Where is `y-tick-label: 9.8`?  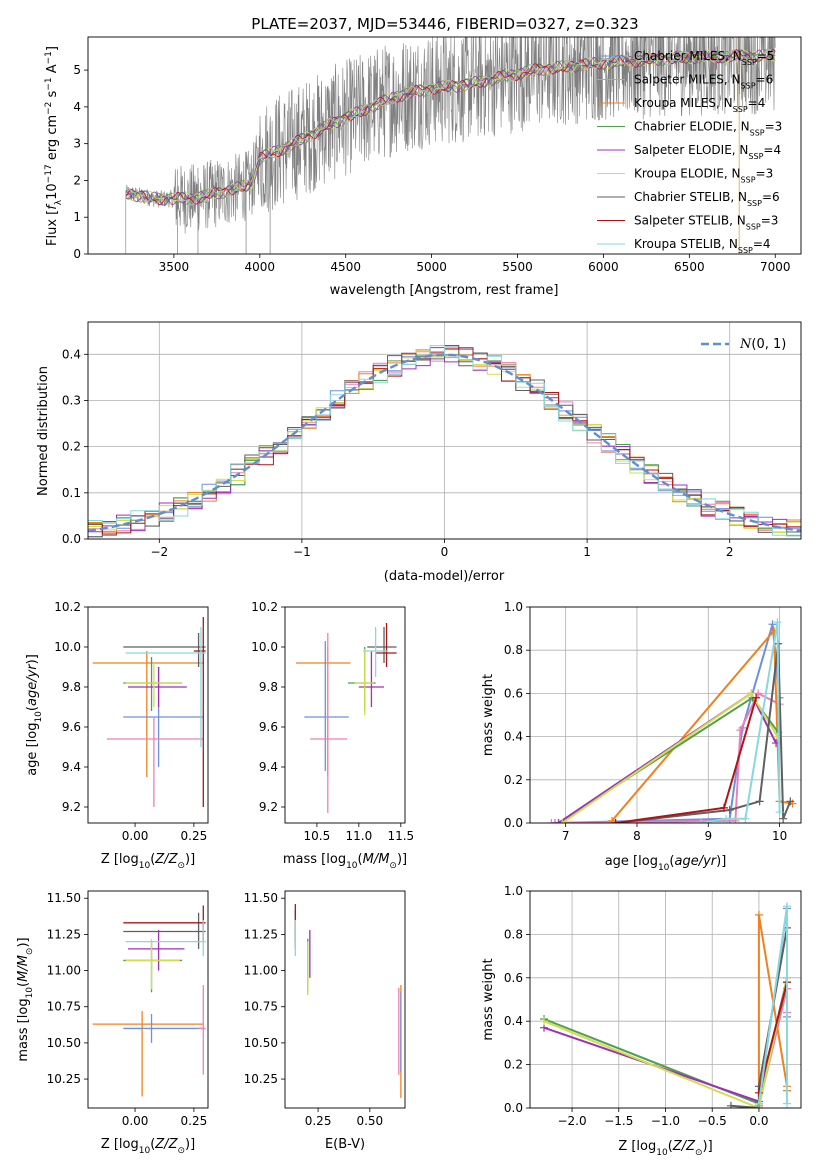 y-tick-label: 9.8 is located at coordinates (268, 687).